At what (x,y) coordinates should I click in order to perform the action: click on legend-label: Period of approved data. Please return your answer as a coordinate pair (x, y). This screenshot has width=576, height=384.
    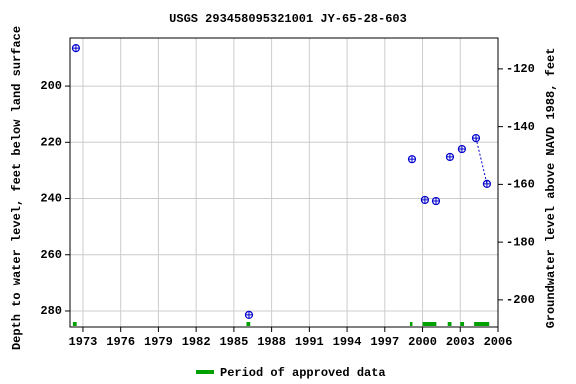
    Looking at the image, I should click on (303, 373).